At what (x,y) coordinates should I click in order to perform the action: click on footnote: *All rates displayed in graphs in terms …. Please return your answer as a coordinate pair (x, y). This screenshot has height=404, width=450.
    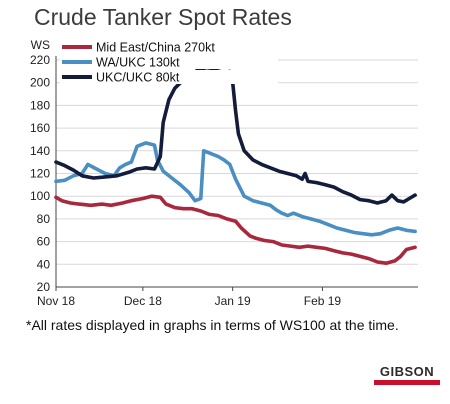
    Looking at the image, I should click on (212, 325).